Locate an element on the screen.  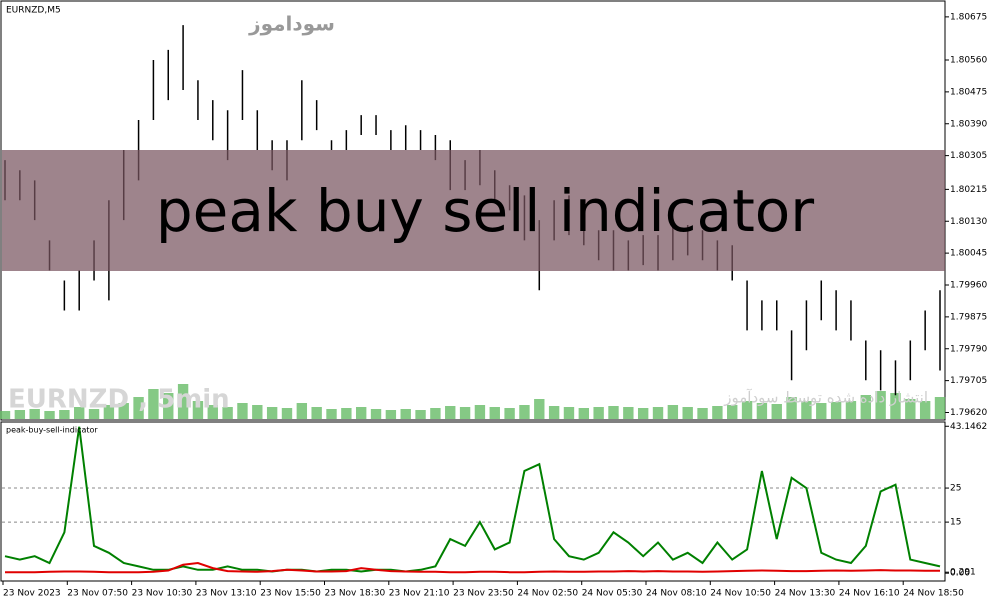
watermark: سوداموز is located at coordinates (291, 24).